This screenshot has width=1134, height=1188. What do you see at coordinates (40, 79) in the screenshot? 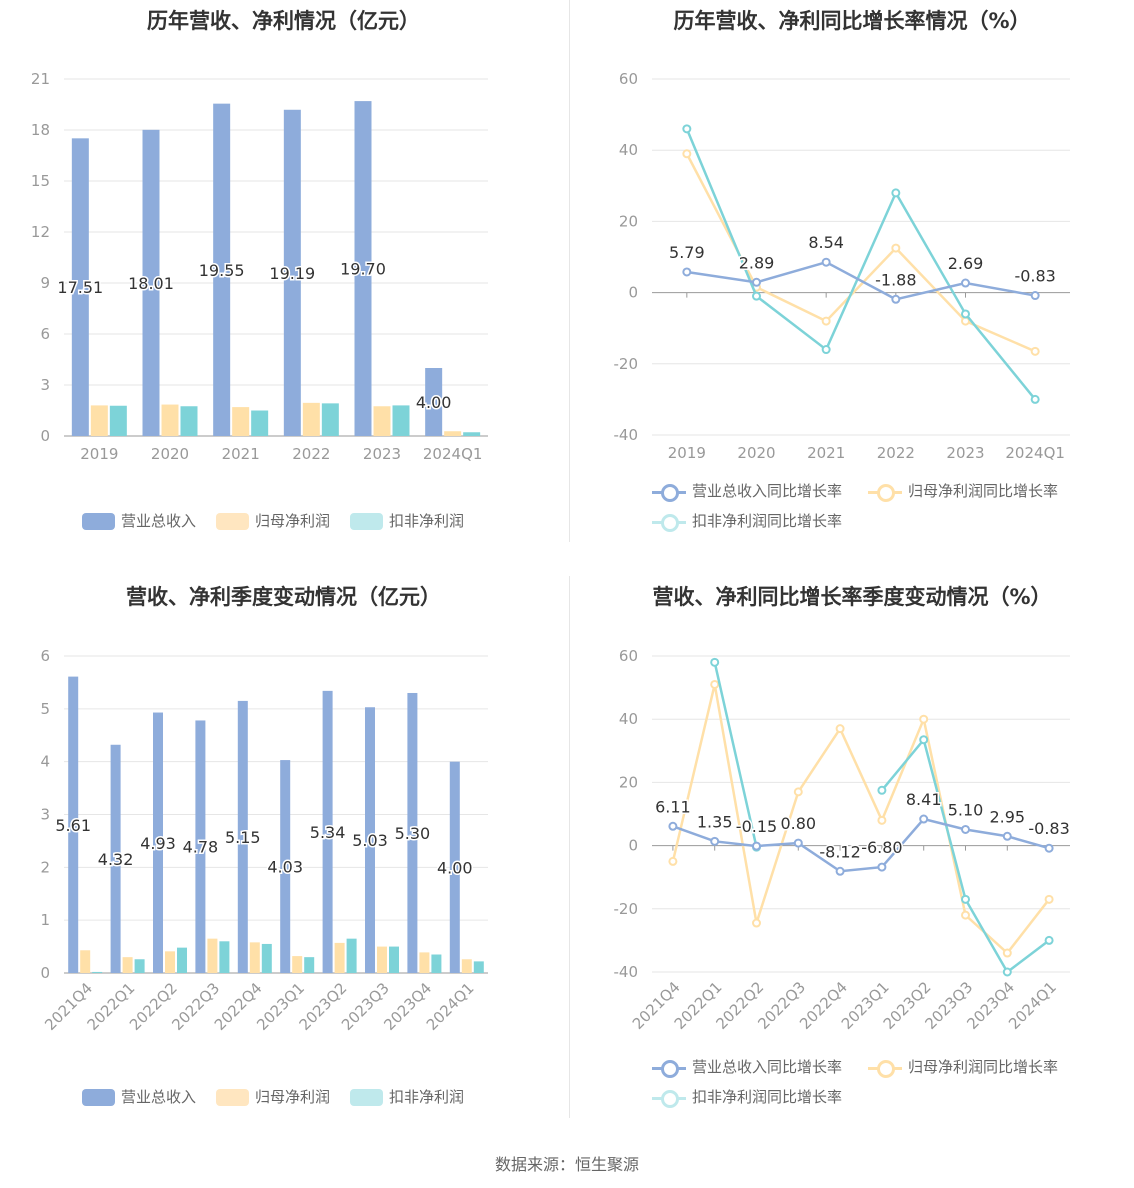
I see `y-tick-label: 21` at bounding box center [40, 79].